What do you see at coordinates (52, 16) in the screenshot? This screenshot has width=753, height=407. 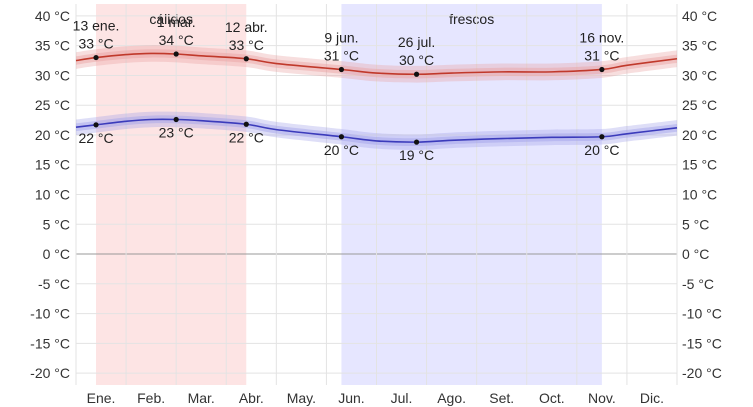 I see `y-tick-left: 40 °C` at bounding box center [52, 16].